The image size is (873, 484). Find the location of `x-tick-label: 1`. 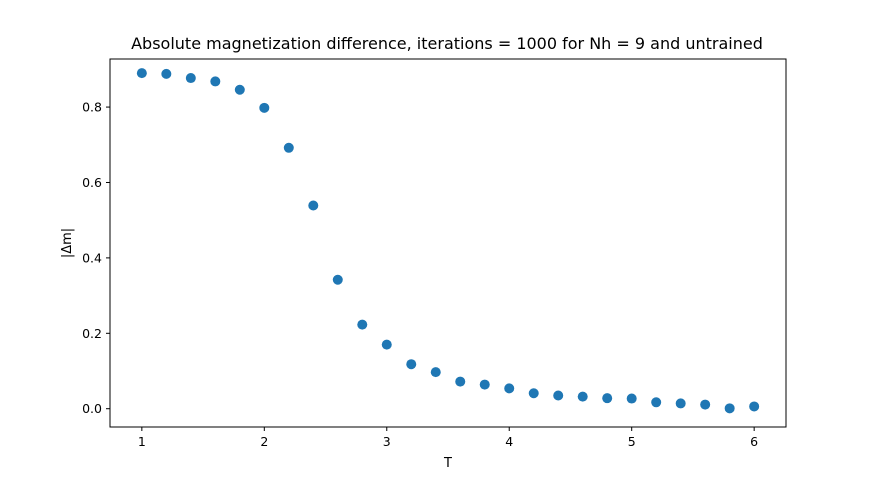

x-tick-label: 1 is located at coordinates (142, 441).